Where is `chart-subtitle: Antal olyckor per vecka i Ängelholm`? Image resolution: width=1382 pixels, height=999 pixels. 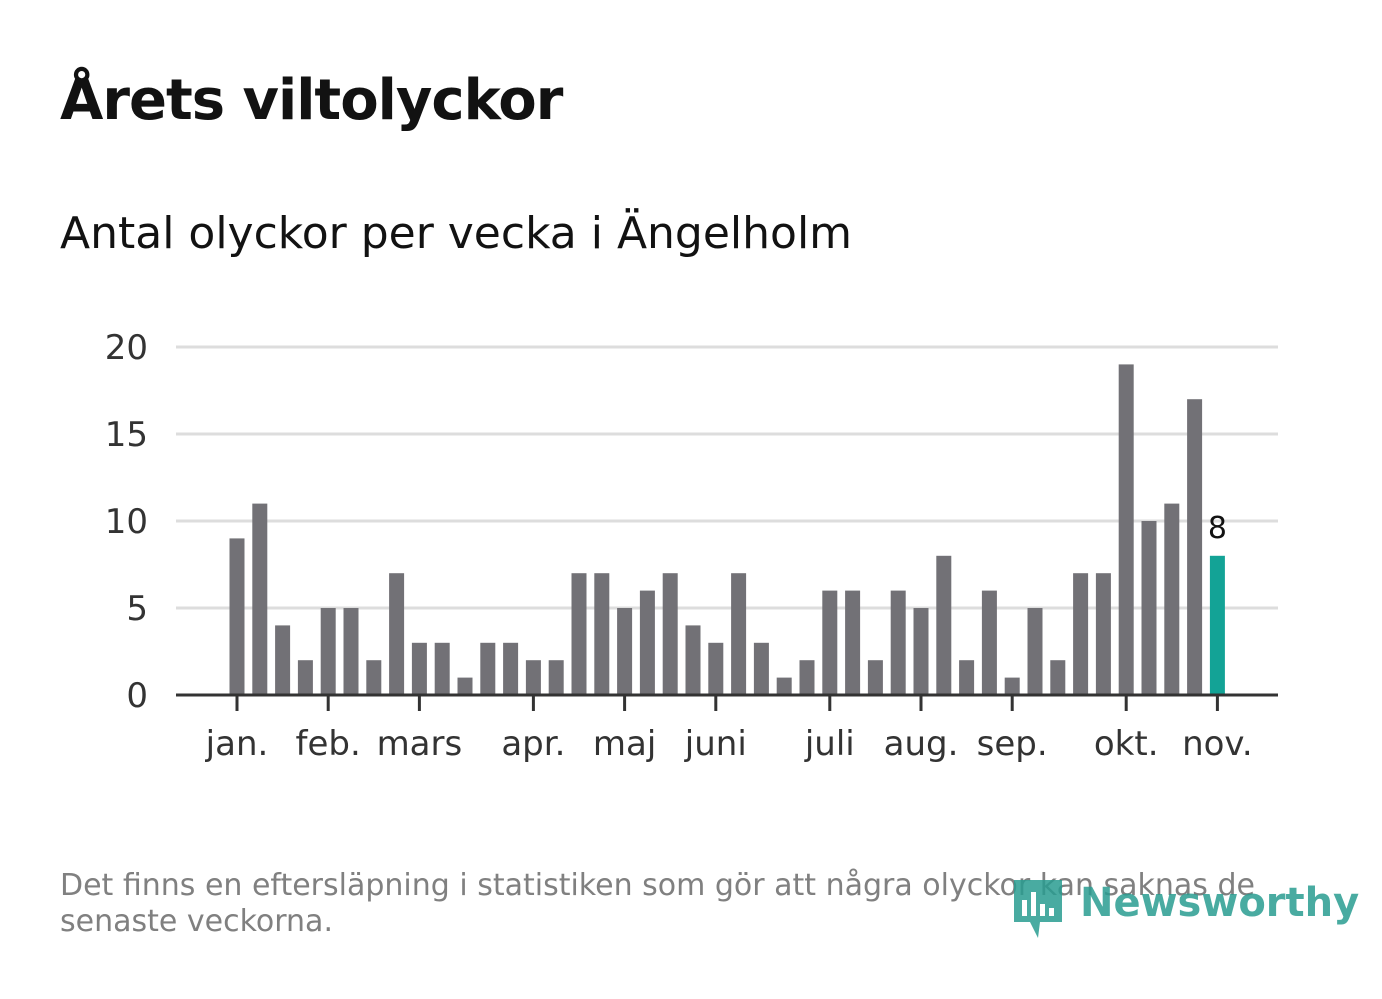
chart-subtitle: Antal olyckor per vecka i Ängelholm is located at coordinates (456, 233).